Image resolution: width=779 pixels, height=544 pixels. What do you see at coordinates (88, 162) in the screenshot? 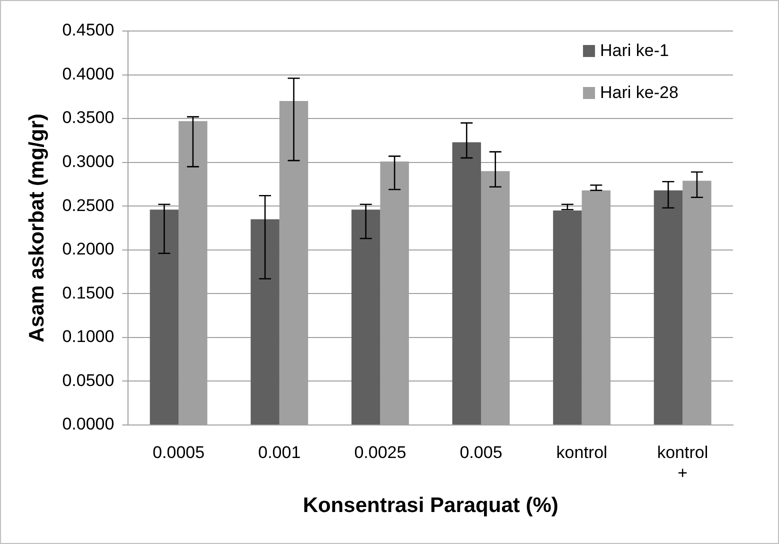
I see `y-tick-label: 0.3000` at bounding box center [88, 162].